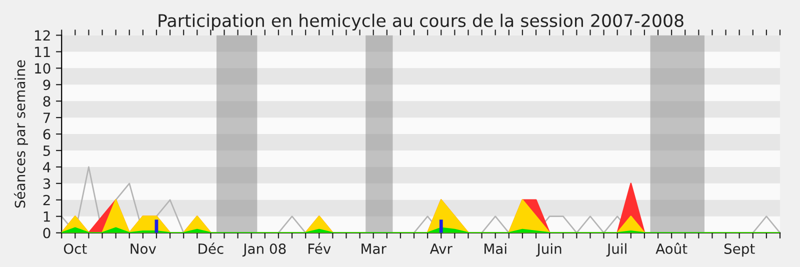 The image size is (800, 267). What do you see at coordinates (46, 85) in the screenshot?
I see `y-tick-label: 9` at bounding box center [46, 85].